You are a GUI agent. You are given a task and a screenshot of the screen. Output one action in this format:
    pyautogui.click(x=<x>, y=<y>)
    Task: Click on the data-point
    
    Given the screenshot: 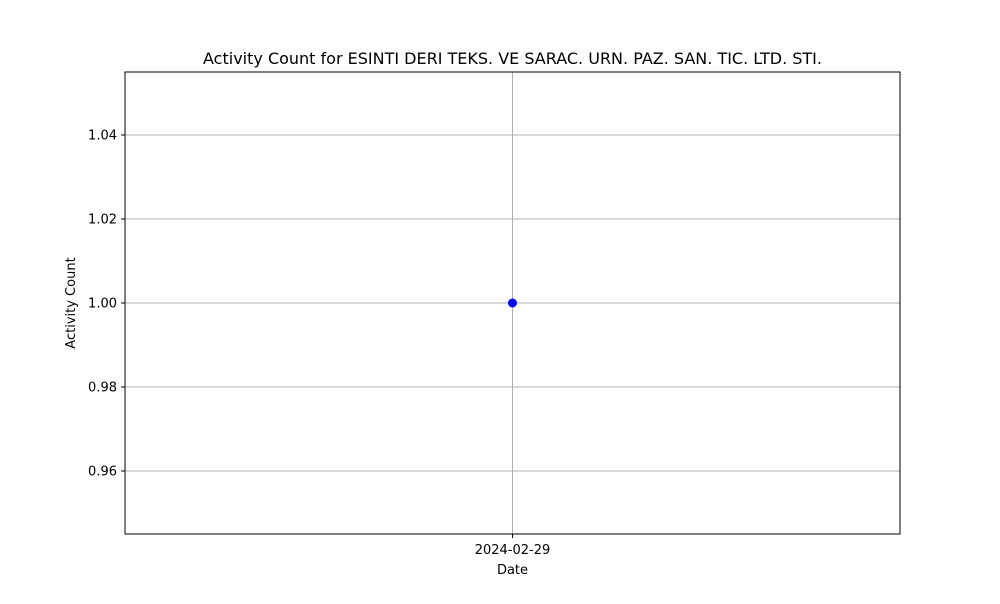 What is the action you would take?
    pyautogui.click(x=512, y=303)
    